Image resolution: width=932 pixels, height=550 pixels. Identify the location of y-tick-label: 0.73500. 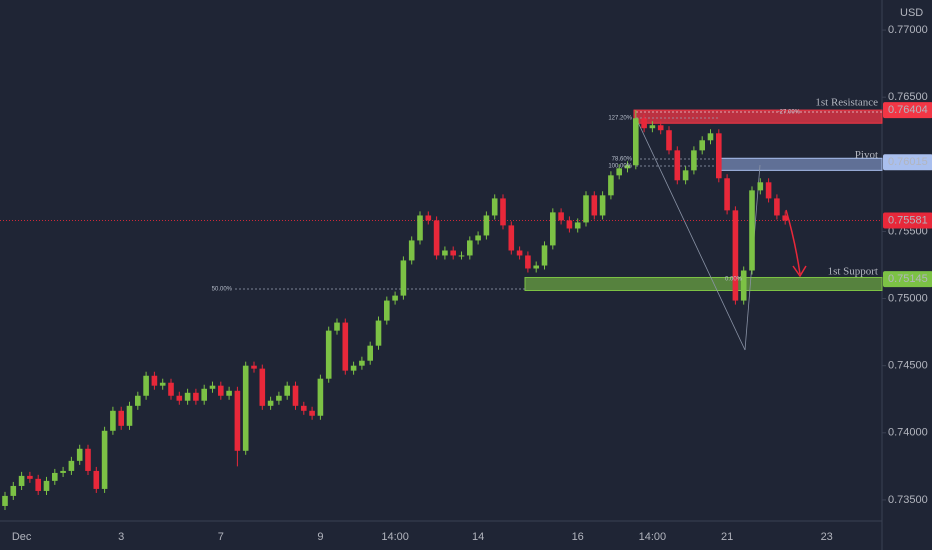
(908, 500).